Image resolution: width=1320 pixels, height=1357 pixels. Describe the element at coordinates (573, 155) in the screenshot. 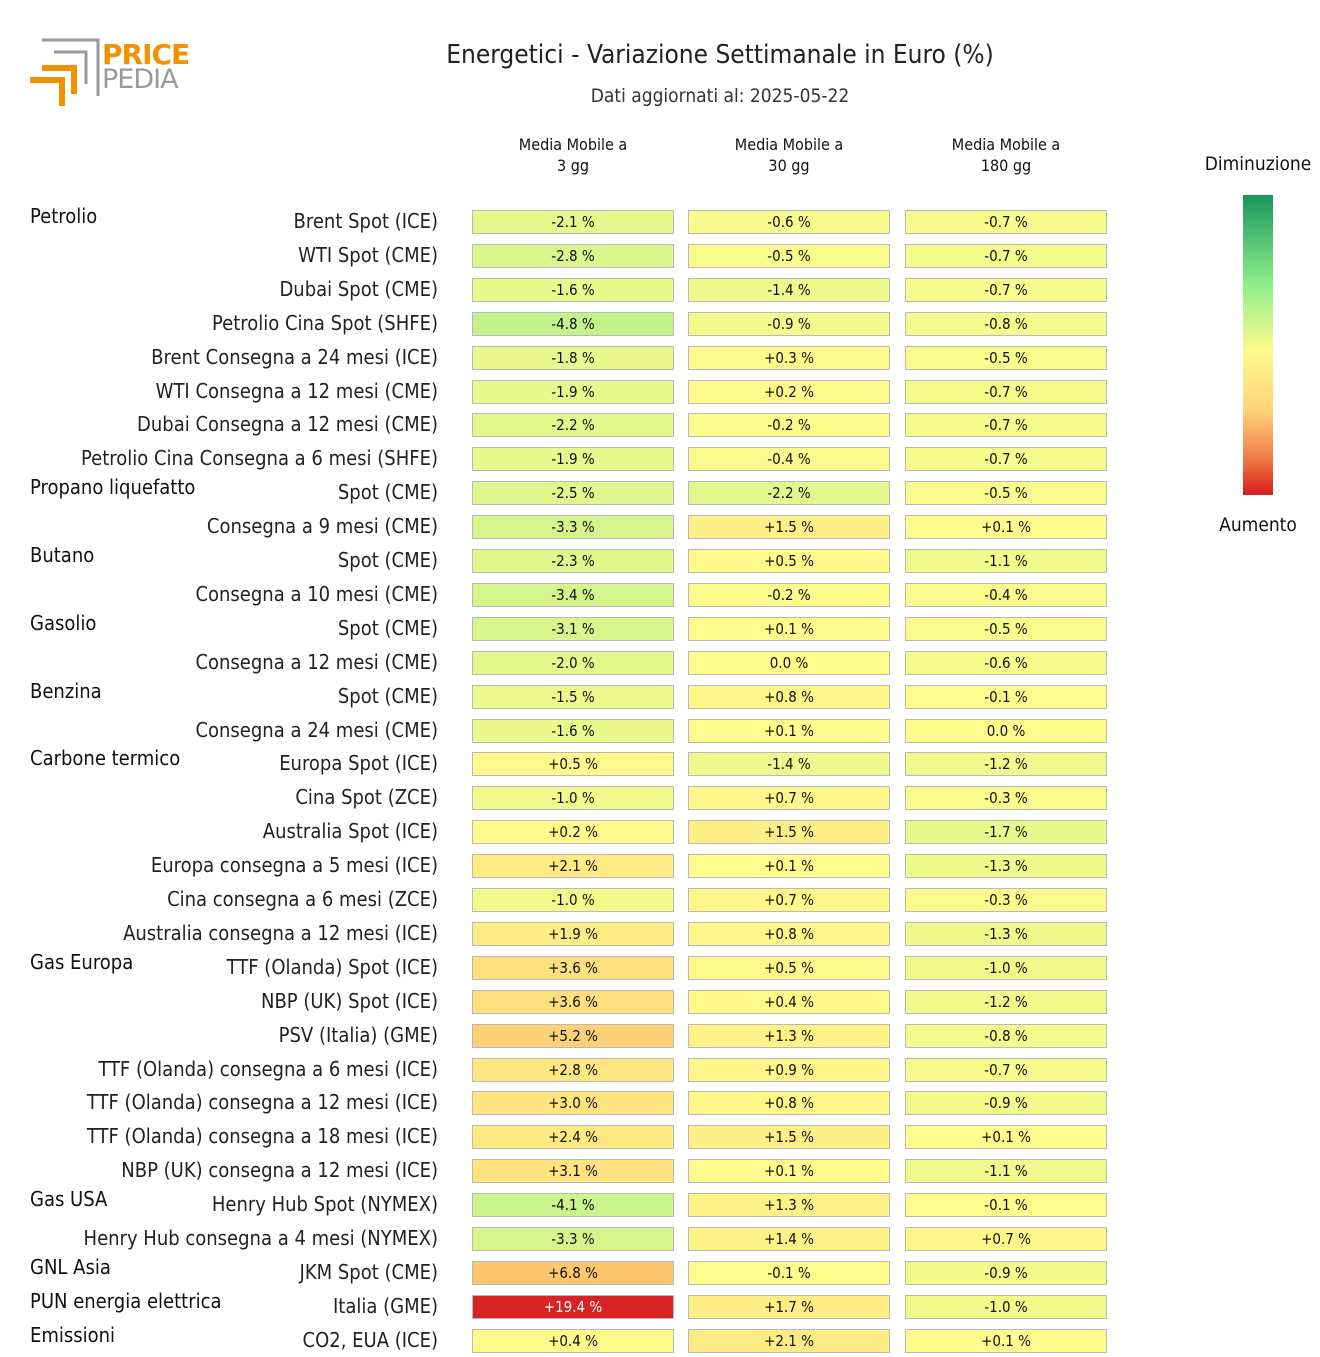

I see `column-header: Media Mobile a 3 gg` at that location.